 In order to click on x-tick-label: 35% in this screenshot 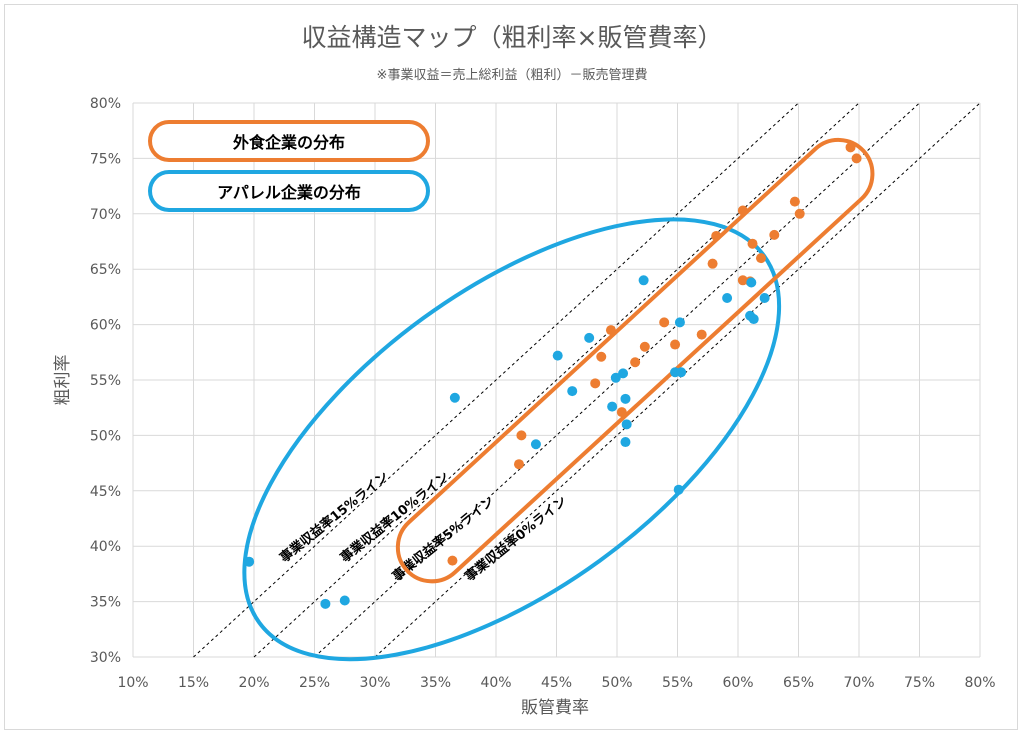, I will do `click(435, 683)`.